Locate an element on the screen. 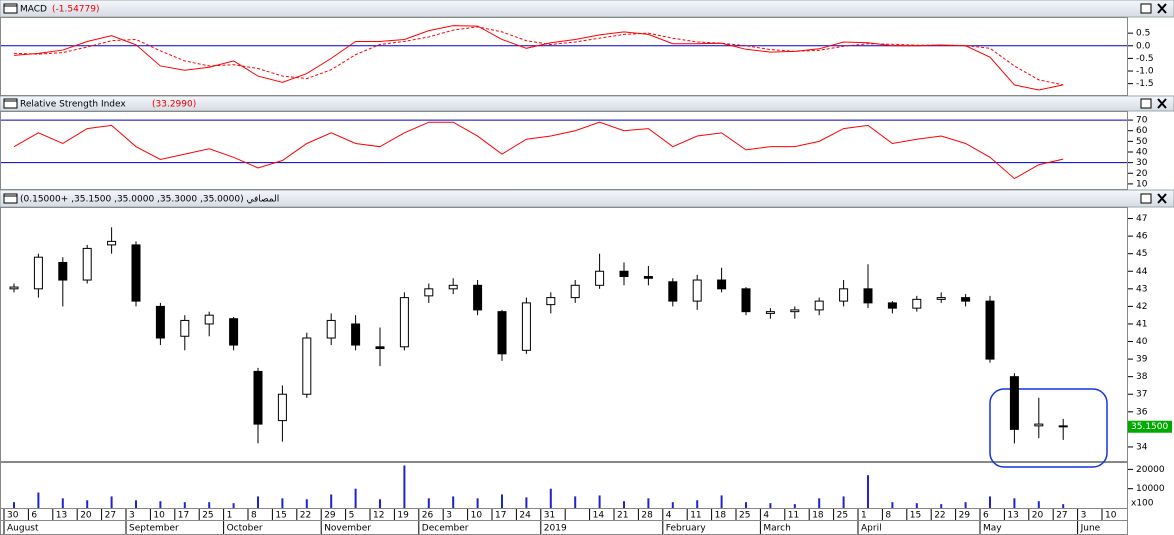 The image size is (1174, 535). month-label: June is located at coordinates (1090, 529).